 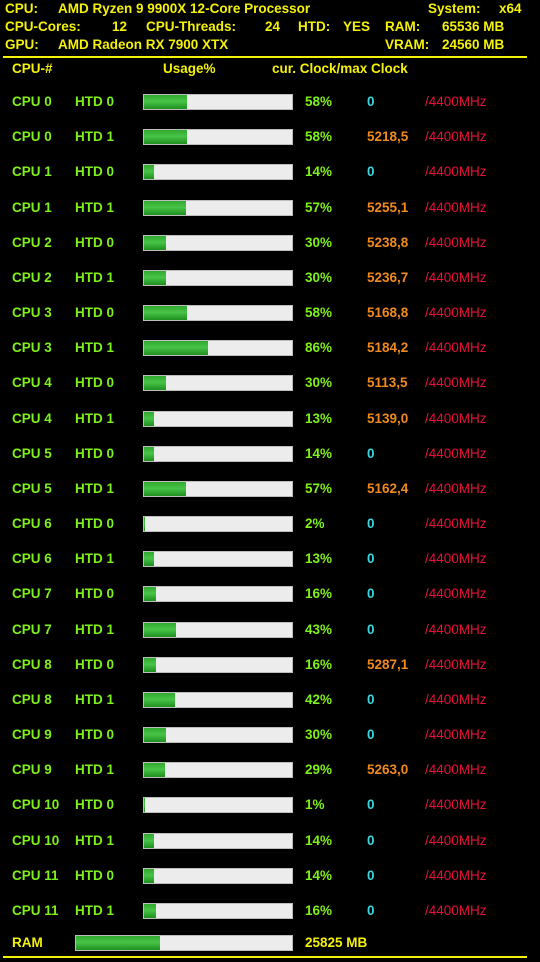 I want to click on cpu-usage-percent: 43%, so click(x=319, y=629).